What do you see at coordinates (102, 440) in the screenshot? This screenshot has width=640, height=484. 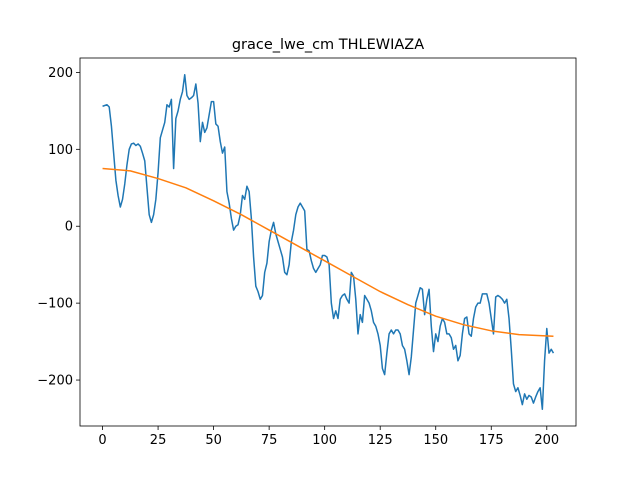 I see `x-tick-label: 0` at bounding box center [102, 440].